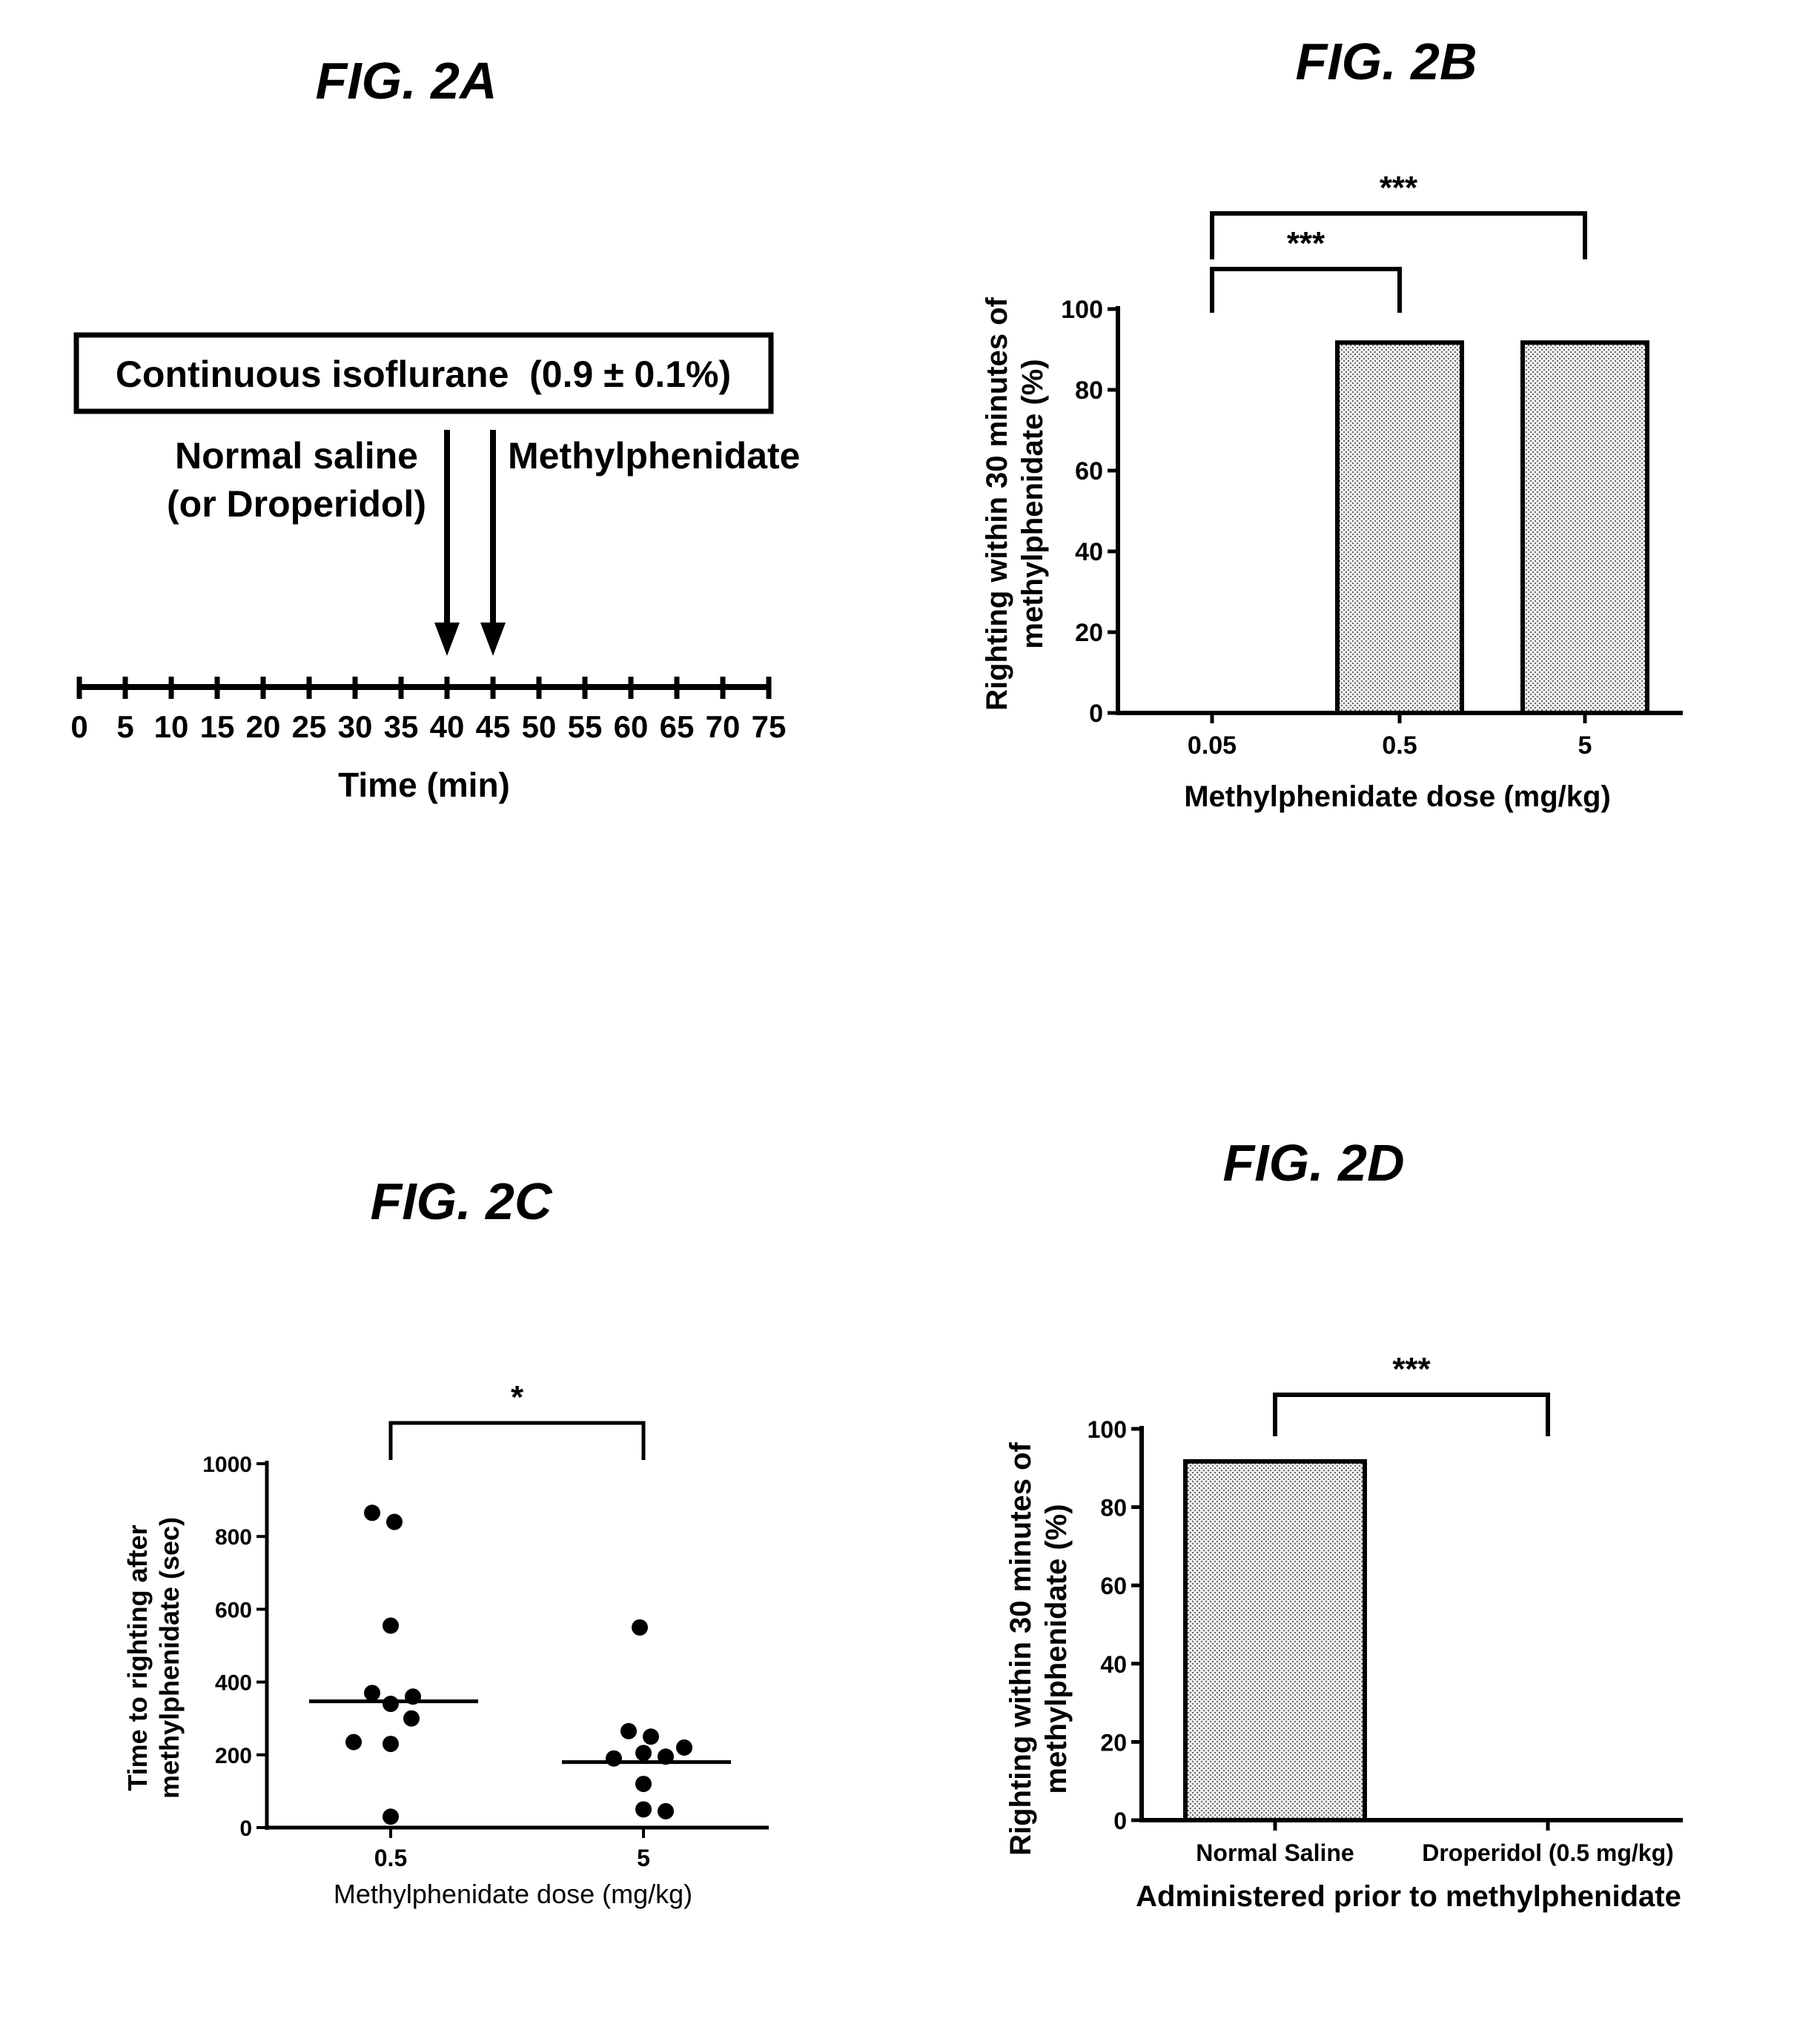 This screenshot has height=2044, width=1794. I want to click on timeline-tick-label: 60, so click(632, 726).